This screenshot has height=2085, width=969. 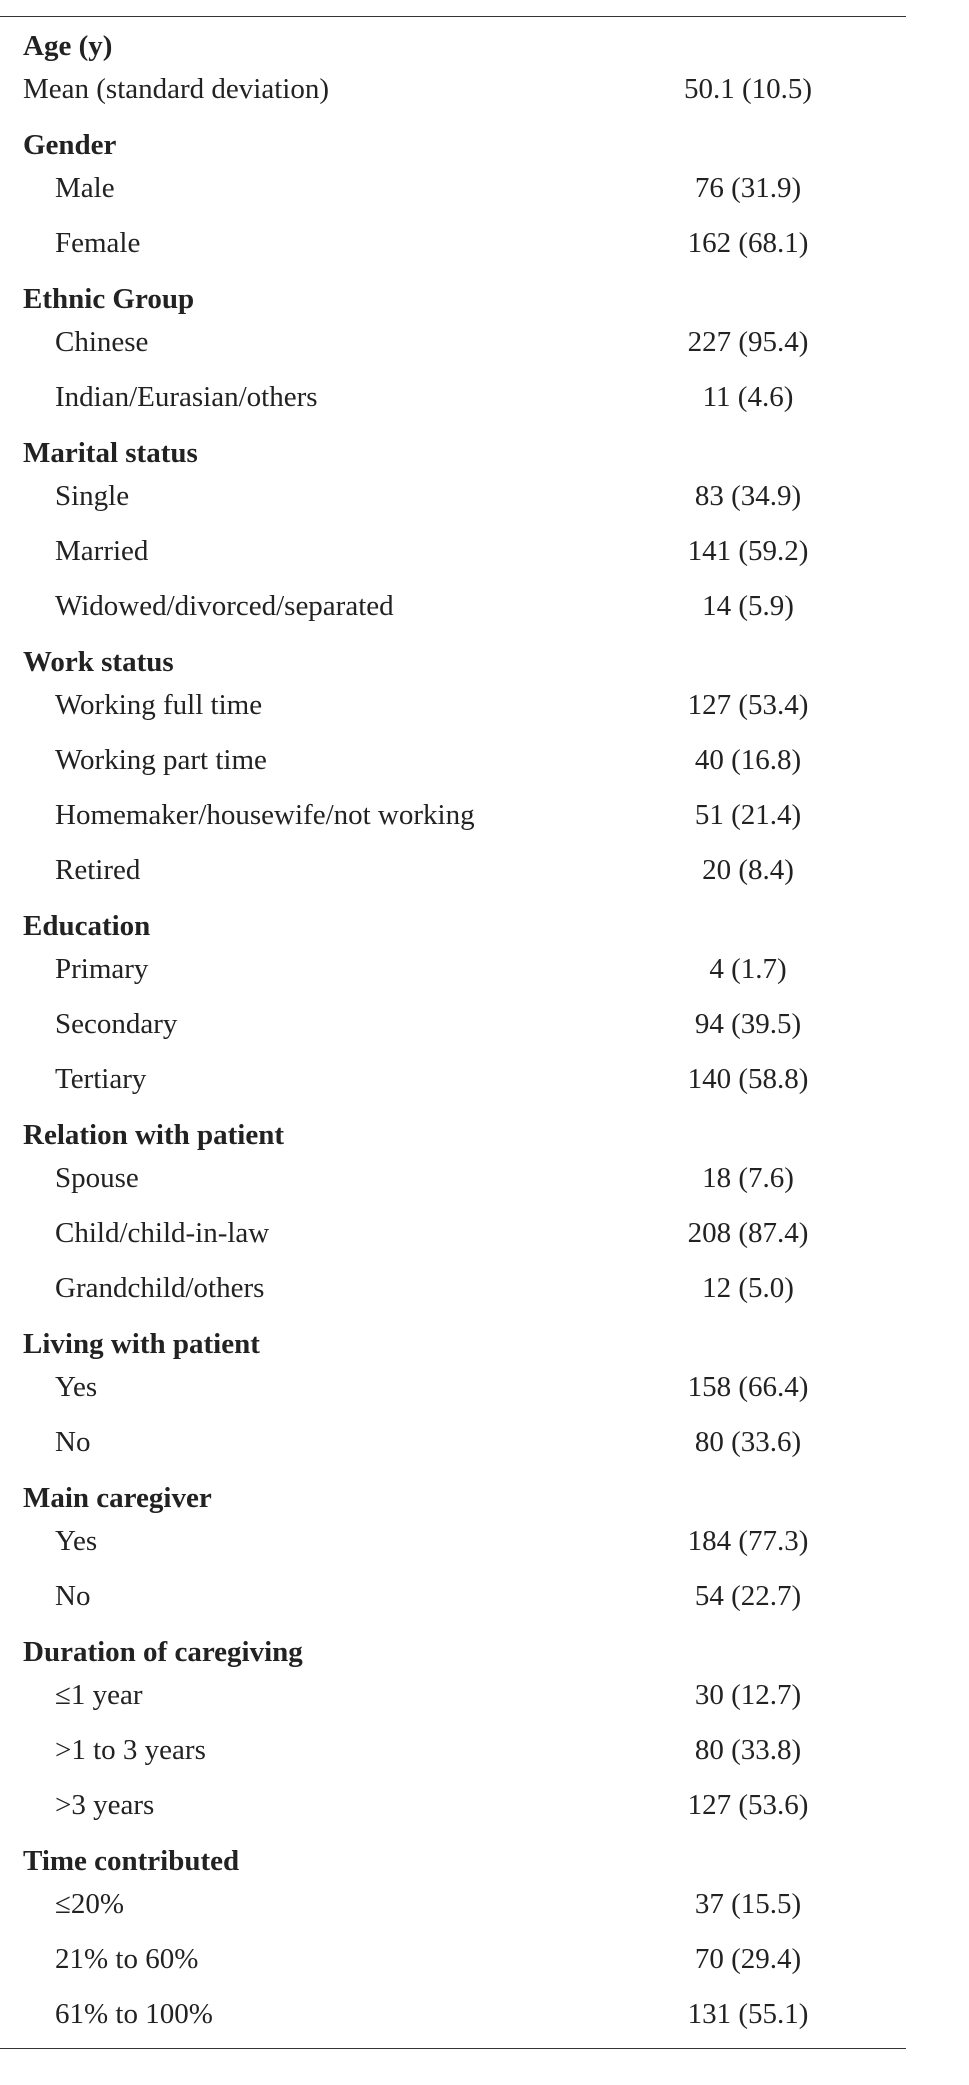 I want to click on row-label: >1 to 3 years, so click(x=130, y=1750).